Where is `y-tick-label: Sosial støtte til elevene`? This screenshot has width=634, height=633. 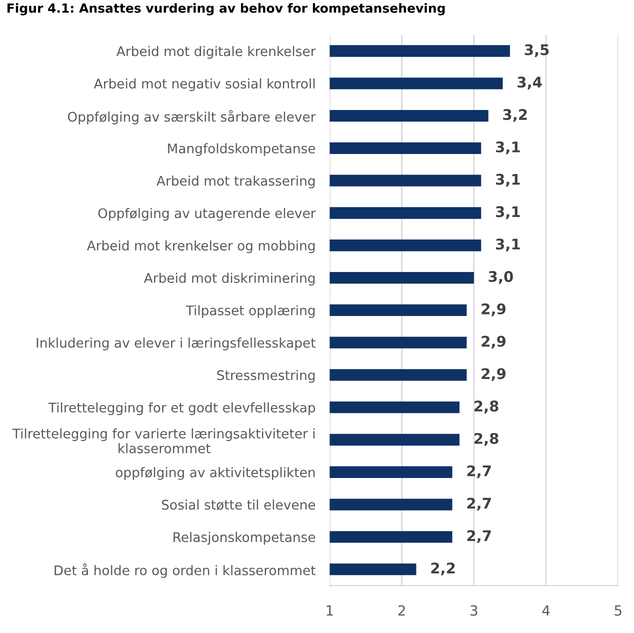
y-tick-label: Sosial støtte til elevene is located at coordinates (239, 505).